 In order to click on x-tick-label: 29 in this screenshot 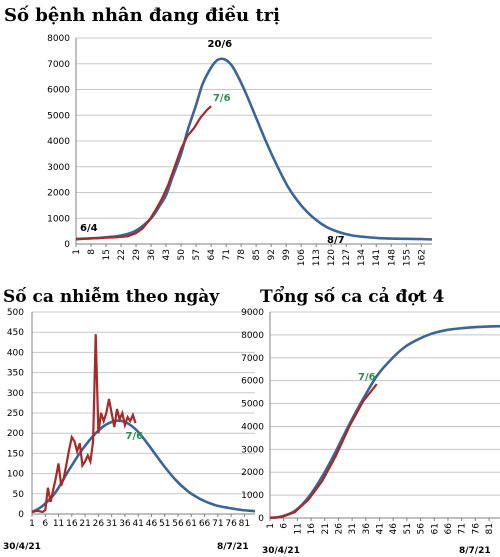, I will do `click(137, 255)`.